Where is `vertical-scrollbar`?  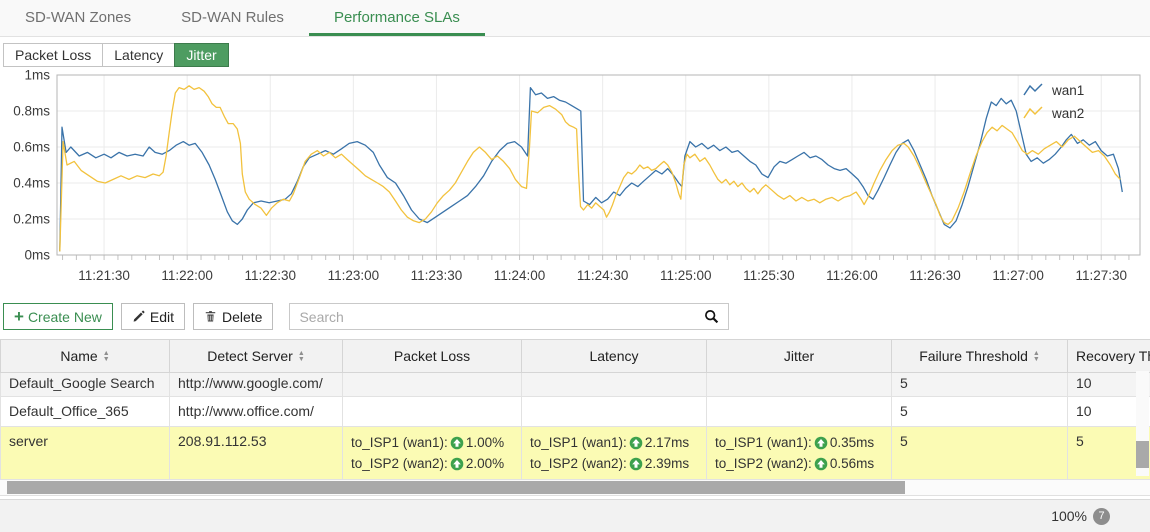
vertical-scrollbar is located at coordinates (1142, 423).